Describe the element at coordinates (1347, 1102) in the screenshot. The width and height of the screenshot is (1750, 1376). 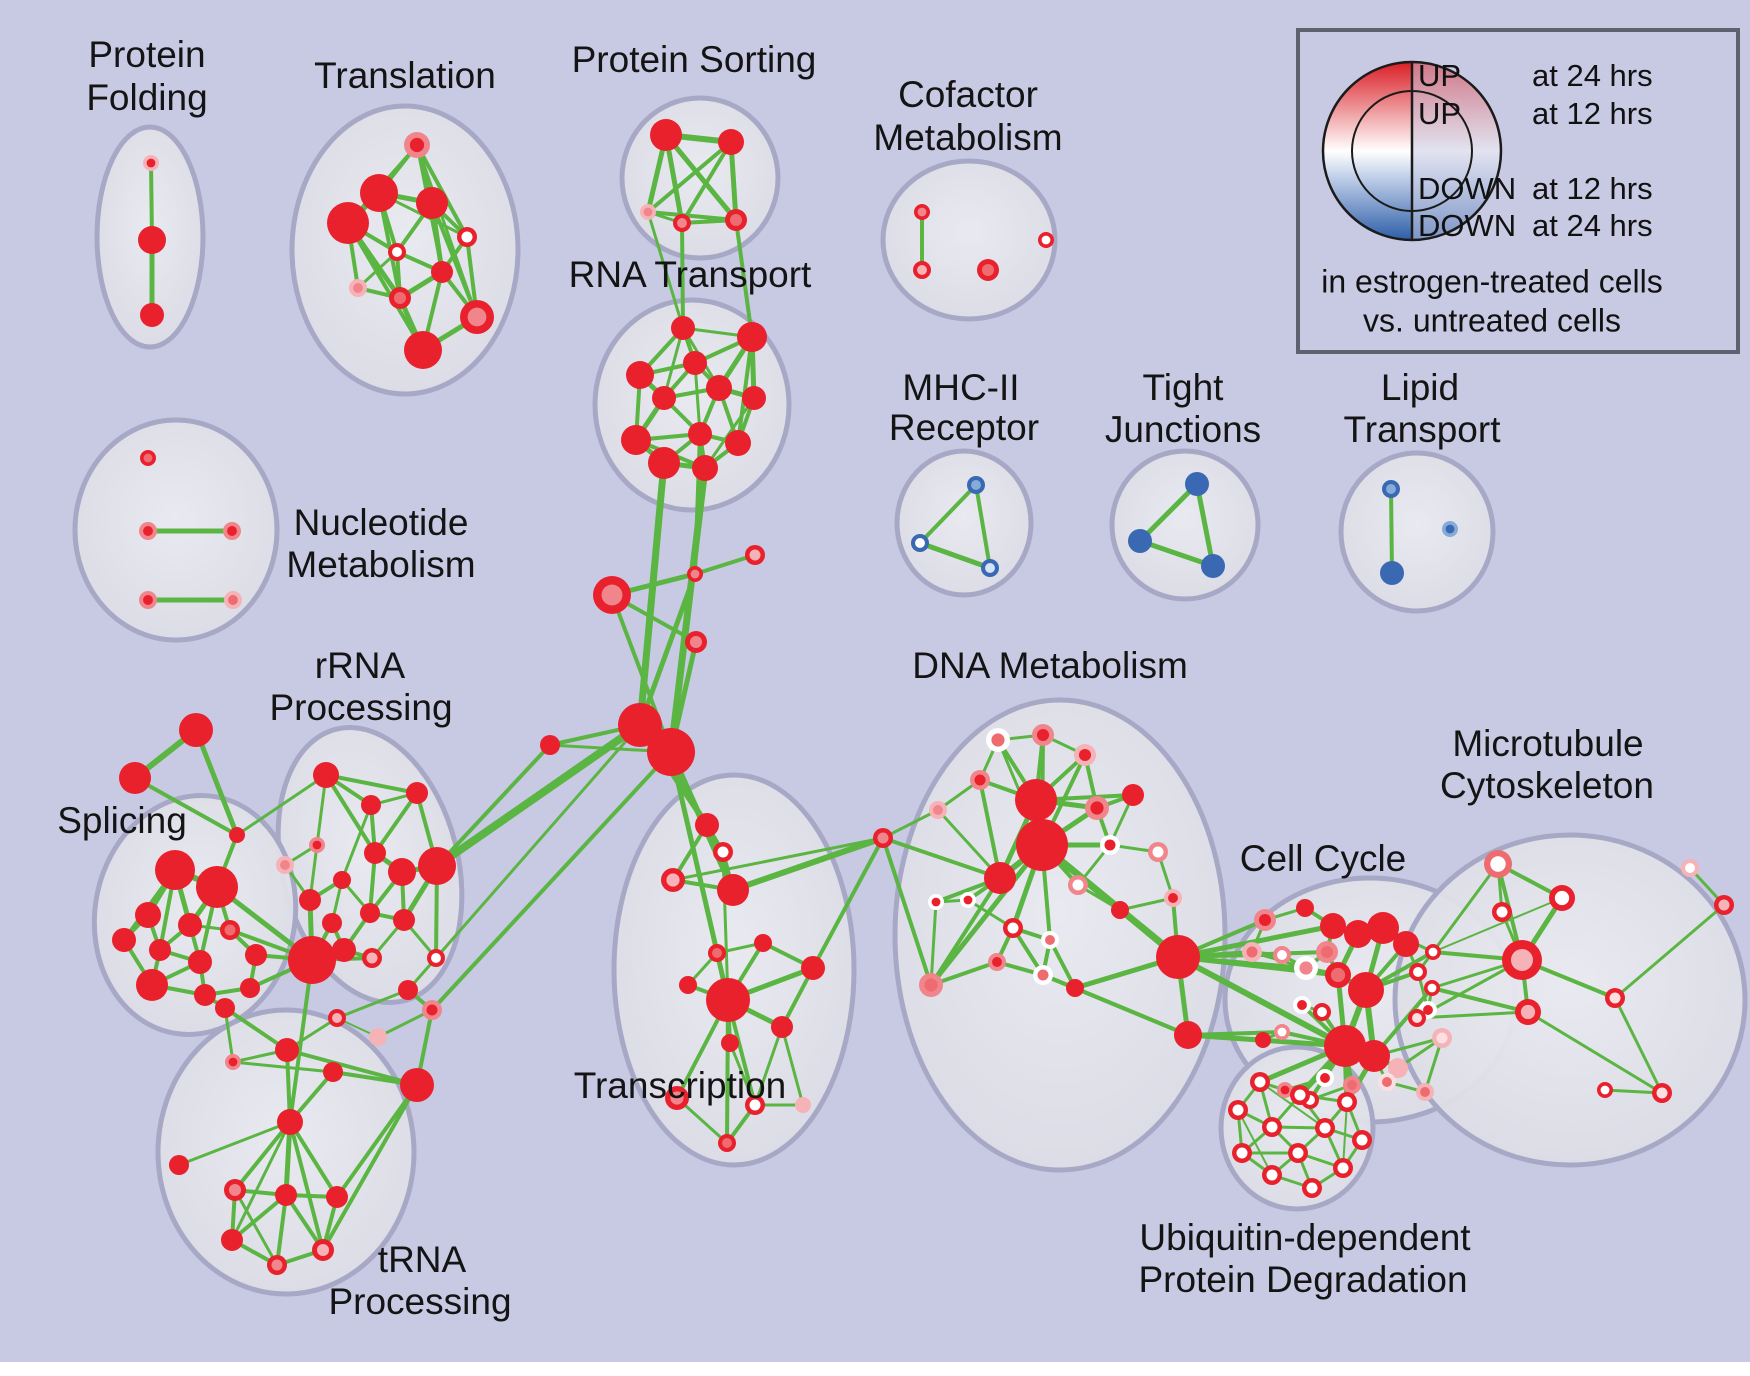
I see `network-node-ub2` at that location.